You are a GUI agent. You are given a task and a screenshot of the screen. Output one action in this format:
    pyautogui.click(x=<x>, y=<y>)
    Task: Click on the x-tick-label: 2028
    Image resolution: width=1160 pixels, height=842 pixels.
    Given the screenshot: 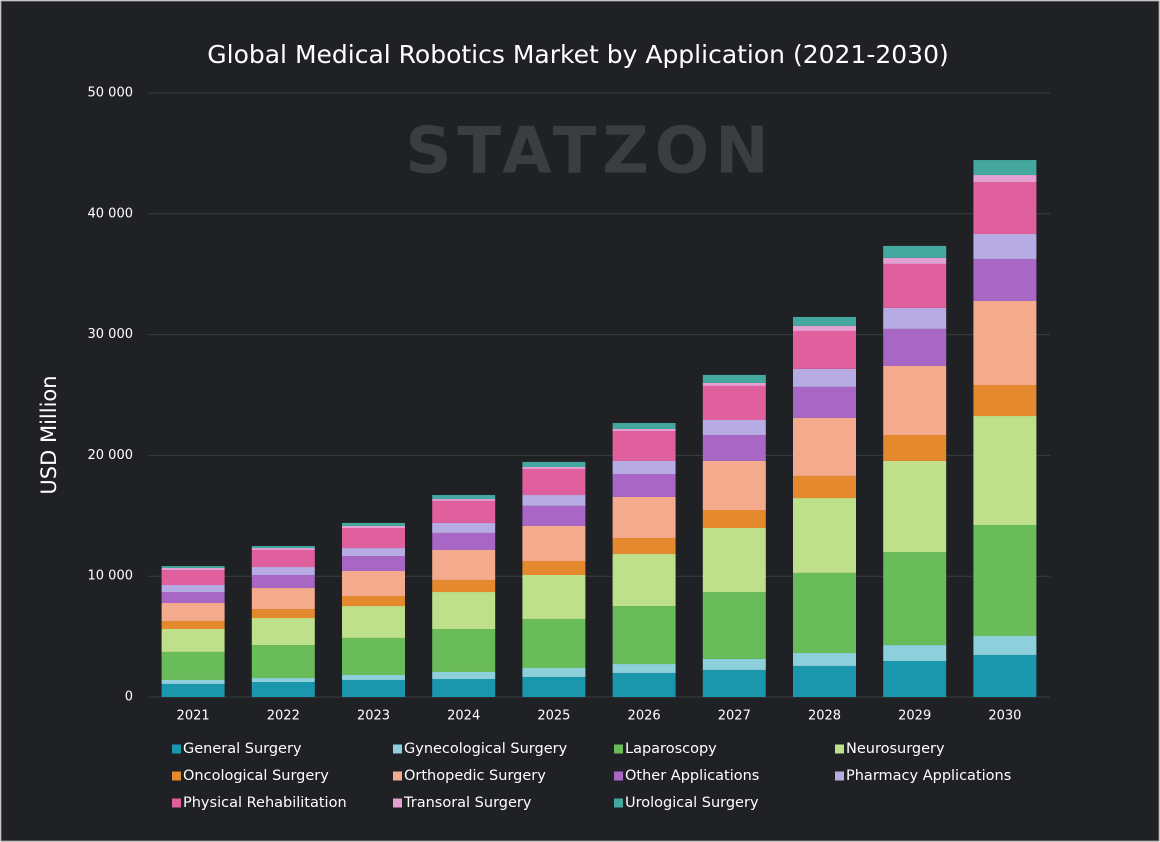 What is the action you would take?
    pyautogui.click(x=824, y=716)
    